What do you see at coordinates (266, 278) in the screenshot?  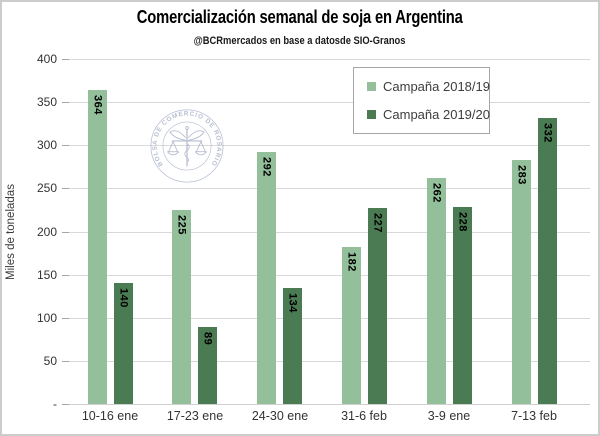 I see `bar-series1-24-30-ene` at bounding box center [266, 278].